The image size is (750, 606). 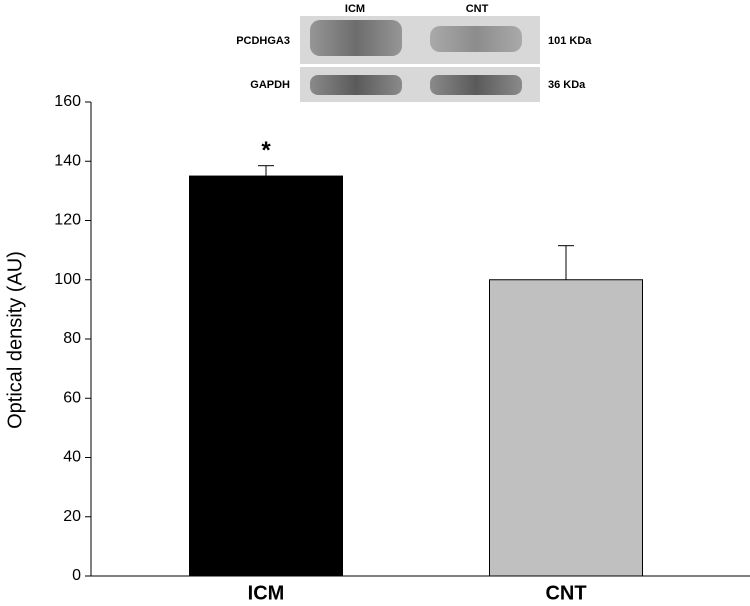 I want to click on blot-row-label: PCDHGA3, so click(x=263, y=41).